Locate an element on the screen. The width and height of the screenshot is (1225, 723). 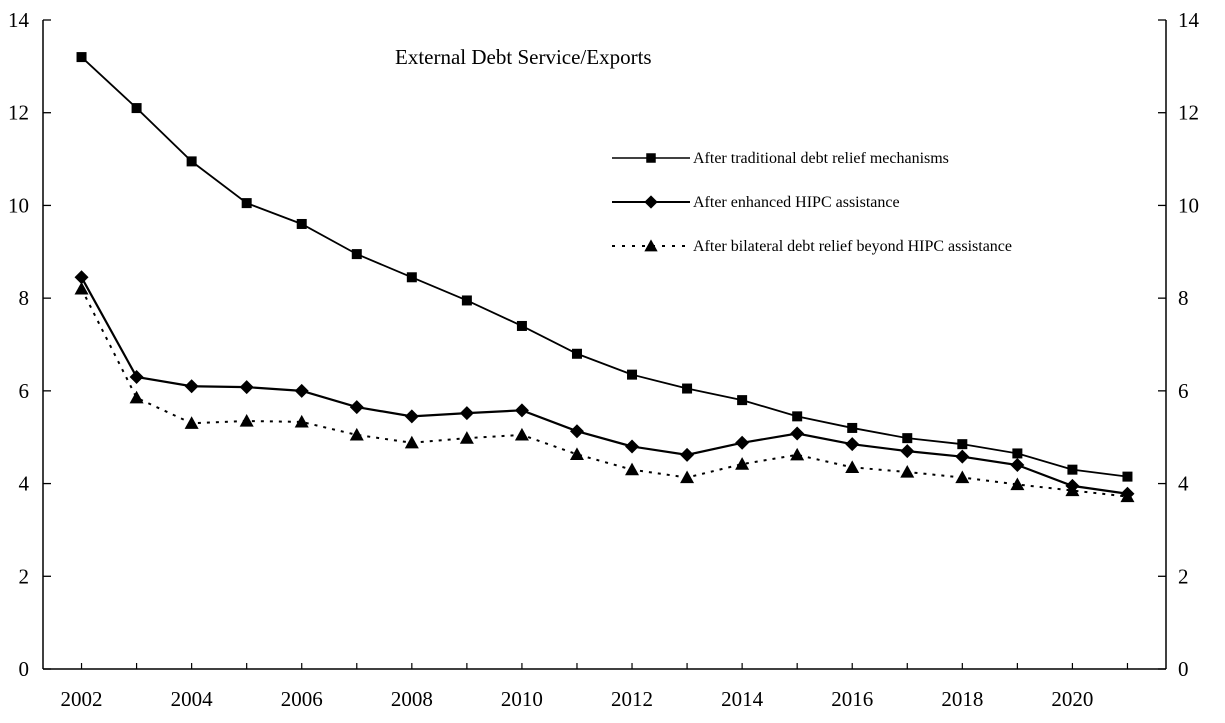
chart-title: External Debt Service/Exports is located at coordinates (523, 57).